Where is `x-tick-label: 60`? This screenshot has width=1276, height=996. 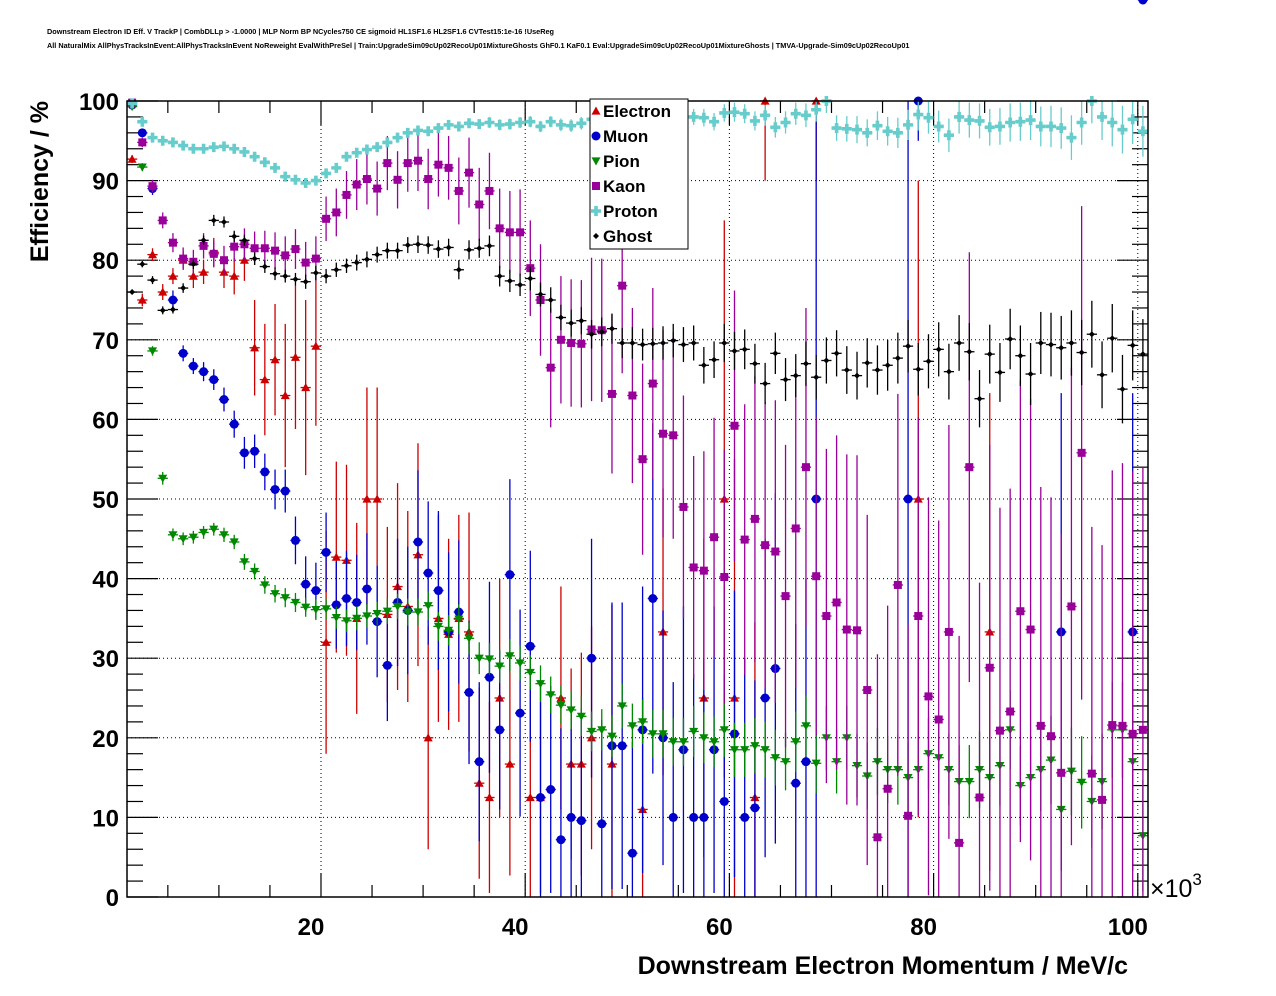
x-tick-label: 60 is located at coordinates (719, 927).